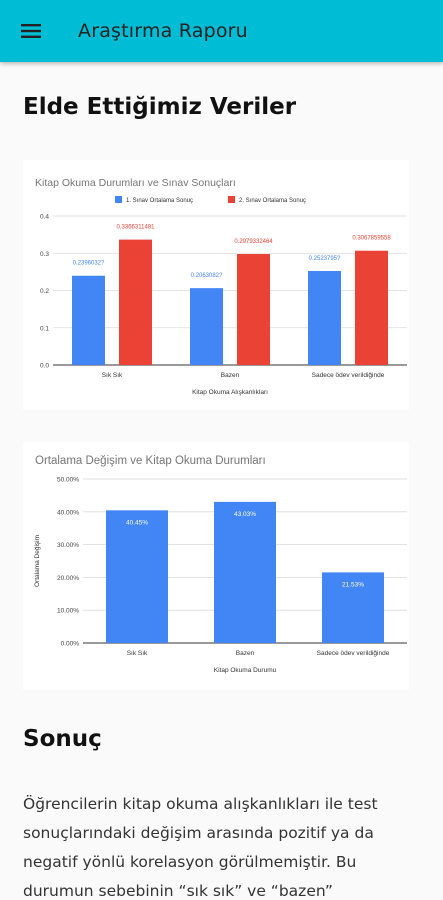 The width and height of the screenshot is (443, 900). I want to click on data-label: 0.2979332464, so click(253, 242).